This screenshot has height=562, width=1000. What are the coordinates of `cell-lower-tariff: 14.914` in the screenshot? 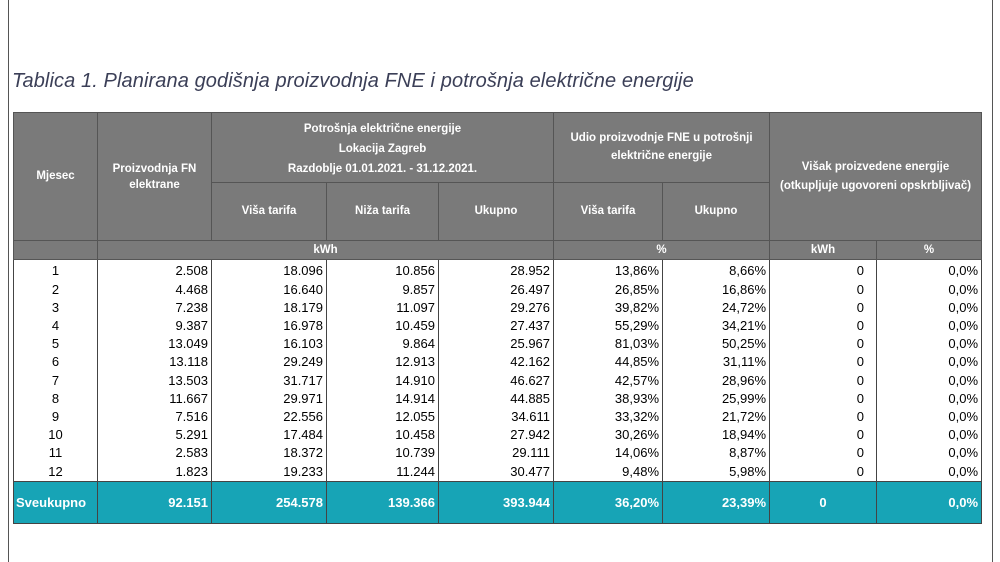 It's located at (382, 398).